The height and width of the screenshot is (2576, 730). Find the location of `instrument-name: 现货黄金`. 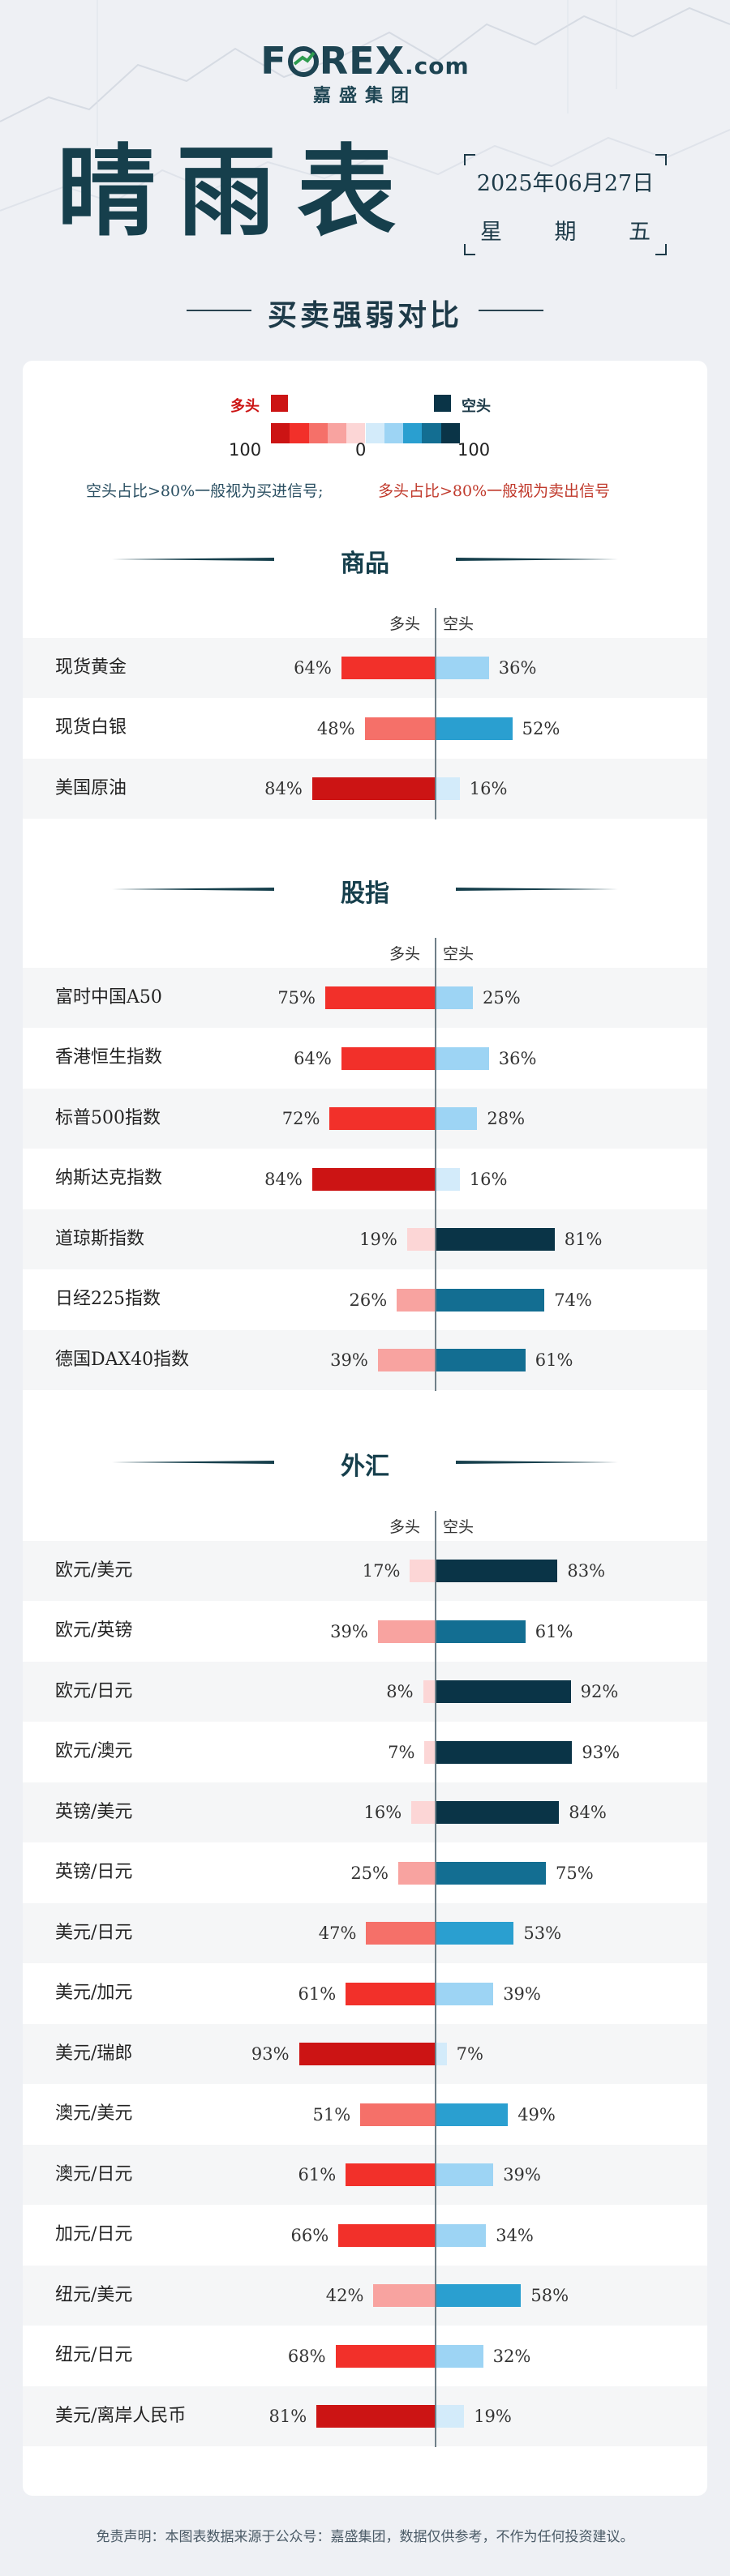

instrument-name: 现货黄金 is located at coordinates (91, 667).